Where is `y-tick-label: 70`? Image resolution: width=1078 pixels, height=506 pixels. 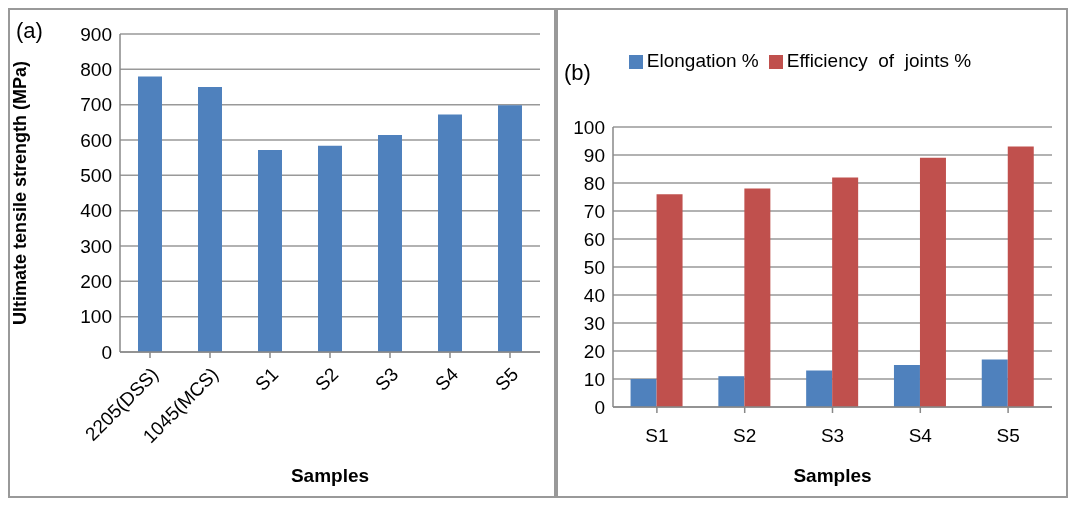 y-tick-label: 70 is located at coordinates (594, 211).